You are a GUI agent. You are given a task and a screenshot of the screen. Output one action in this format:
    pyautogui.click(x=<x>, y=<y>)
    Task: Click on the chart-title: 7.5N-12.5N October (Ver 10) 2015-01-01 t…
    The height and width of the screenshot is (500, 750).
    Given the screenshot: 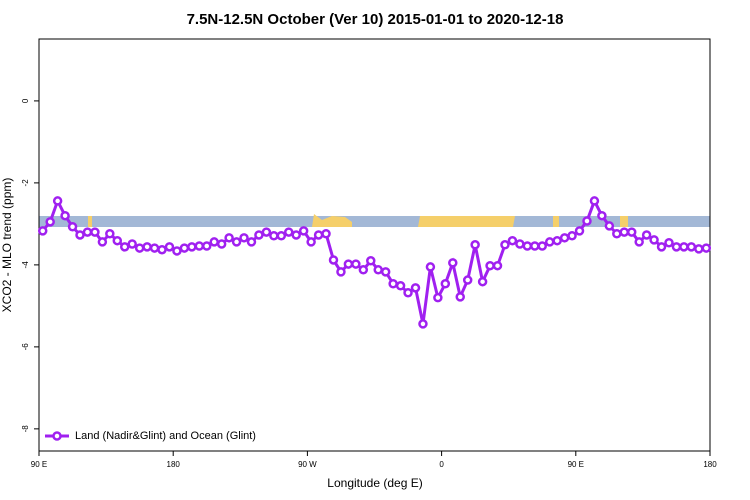 What is the action you would take?
    pyautogui.click(x=375, y=19)
    